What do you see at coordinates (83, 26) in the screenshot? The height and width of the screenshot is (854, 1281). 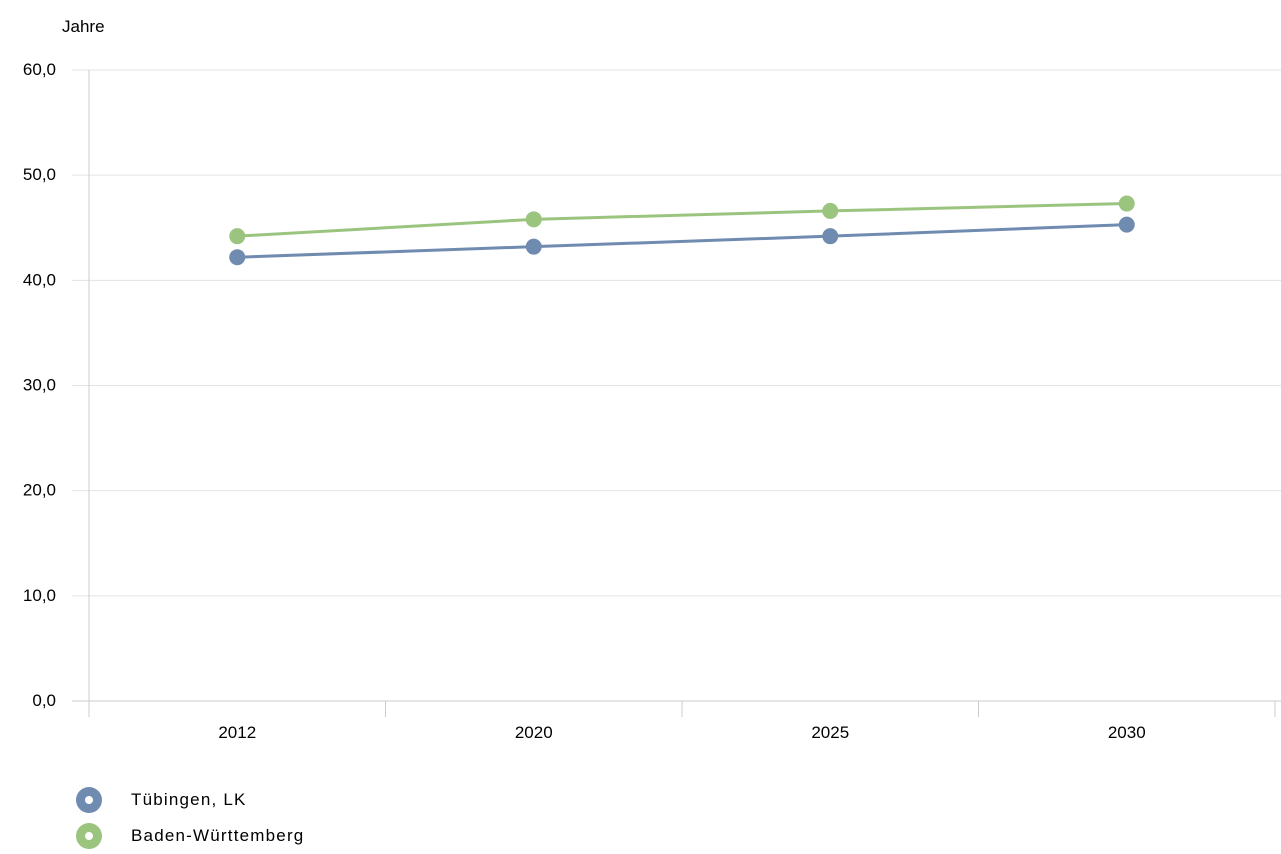 I see `y-axis-unit-label: Jahre` at bounding box center [83, 26].